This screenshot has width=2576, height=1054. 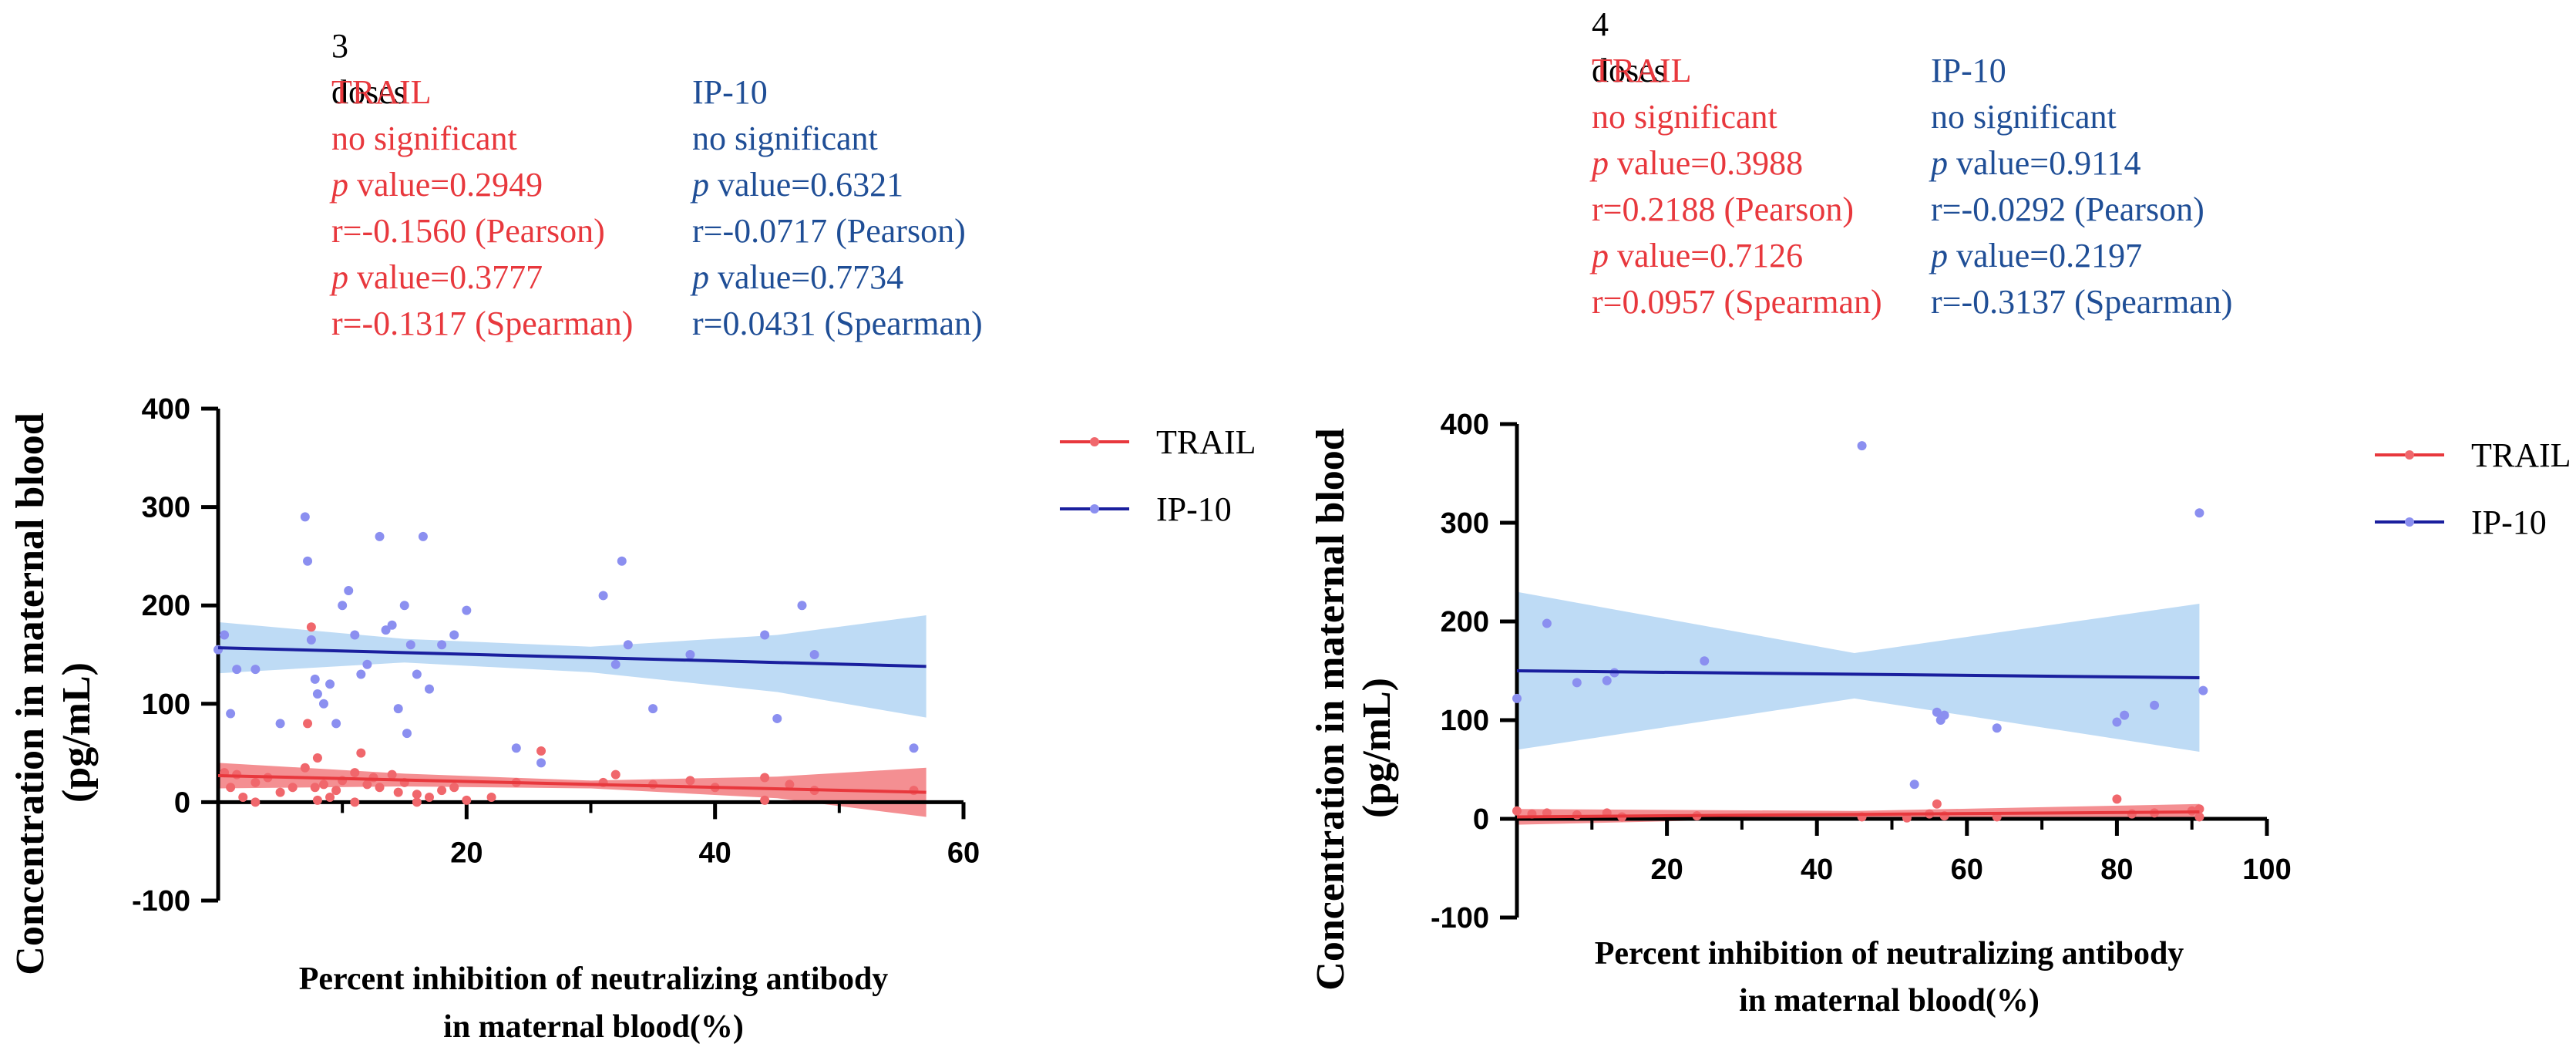 I want to click on legend-label-trail: TRAIL, so click(x=2521, y=455).